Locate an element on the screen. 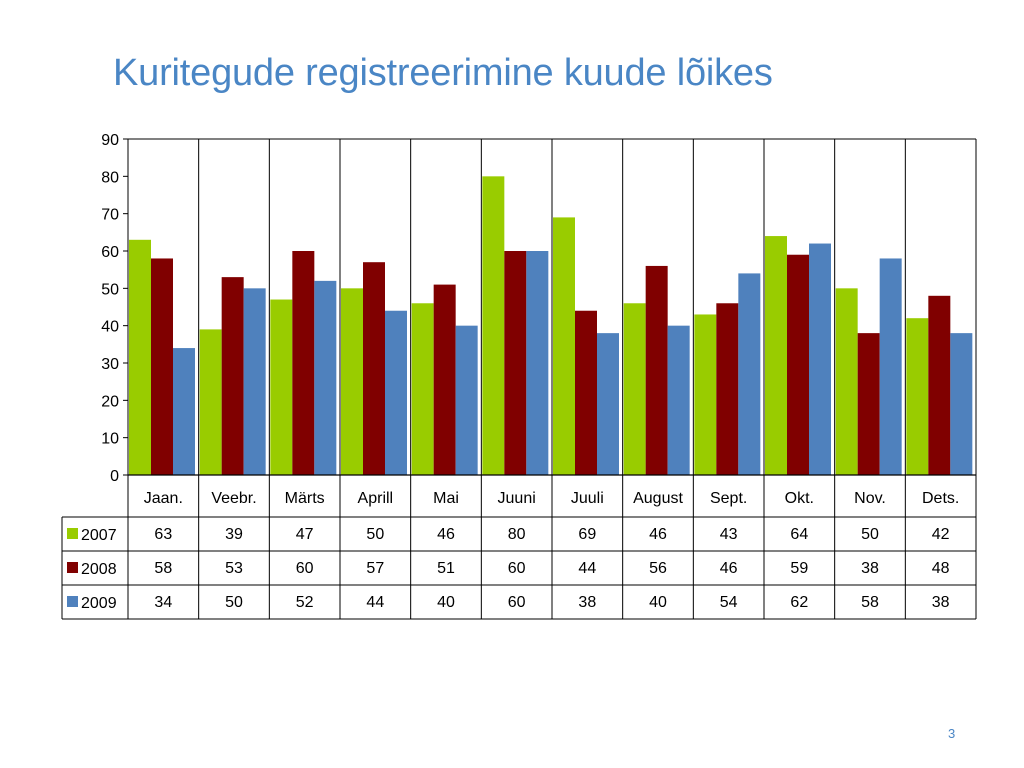 The width and height of the screenshot is (1024, 768). y-tick-label: 90 is located at coordinates (110, 140).